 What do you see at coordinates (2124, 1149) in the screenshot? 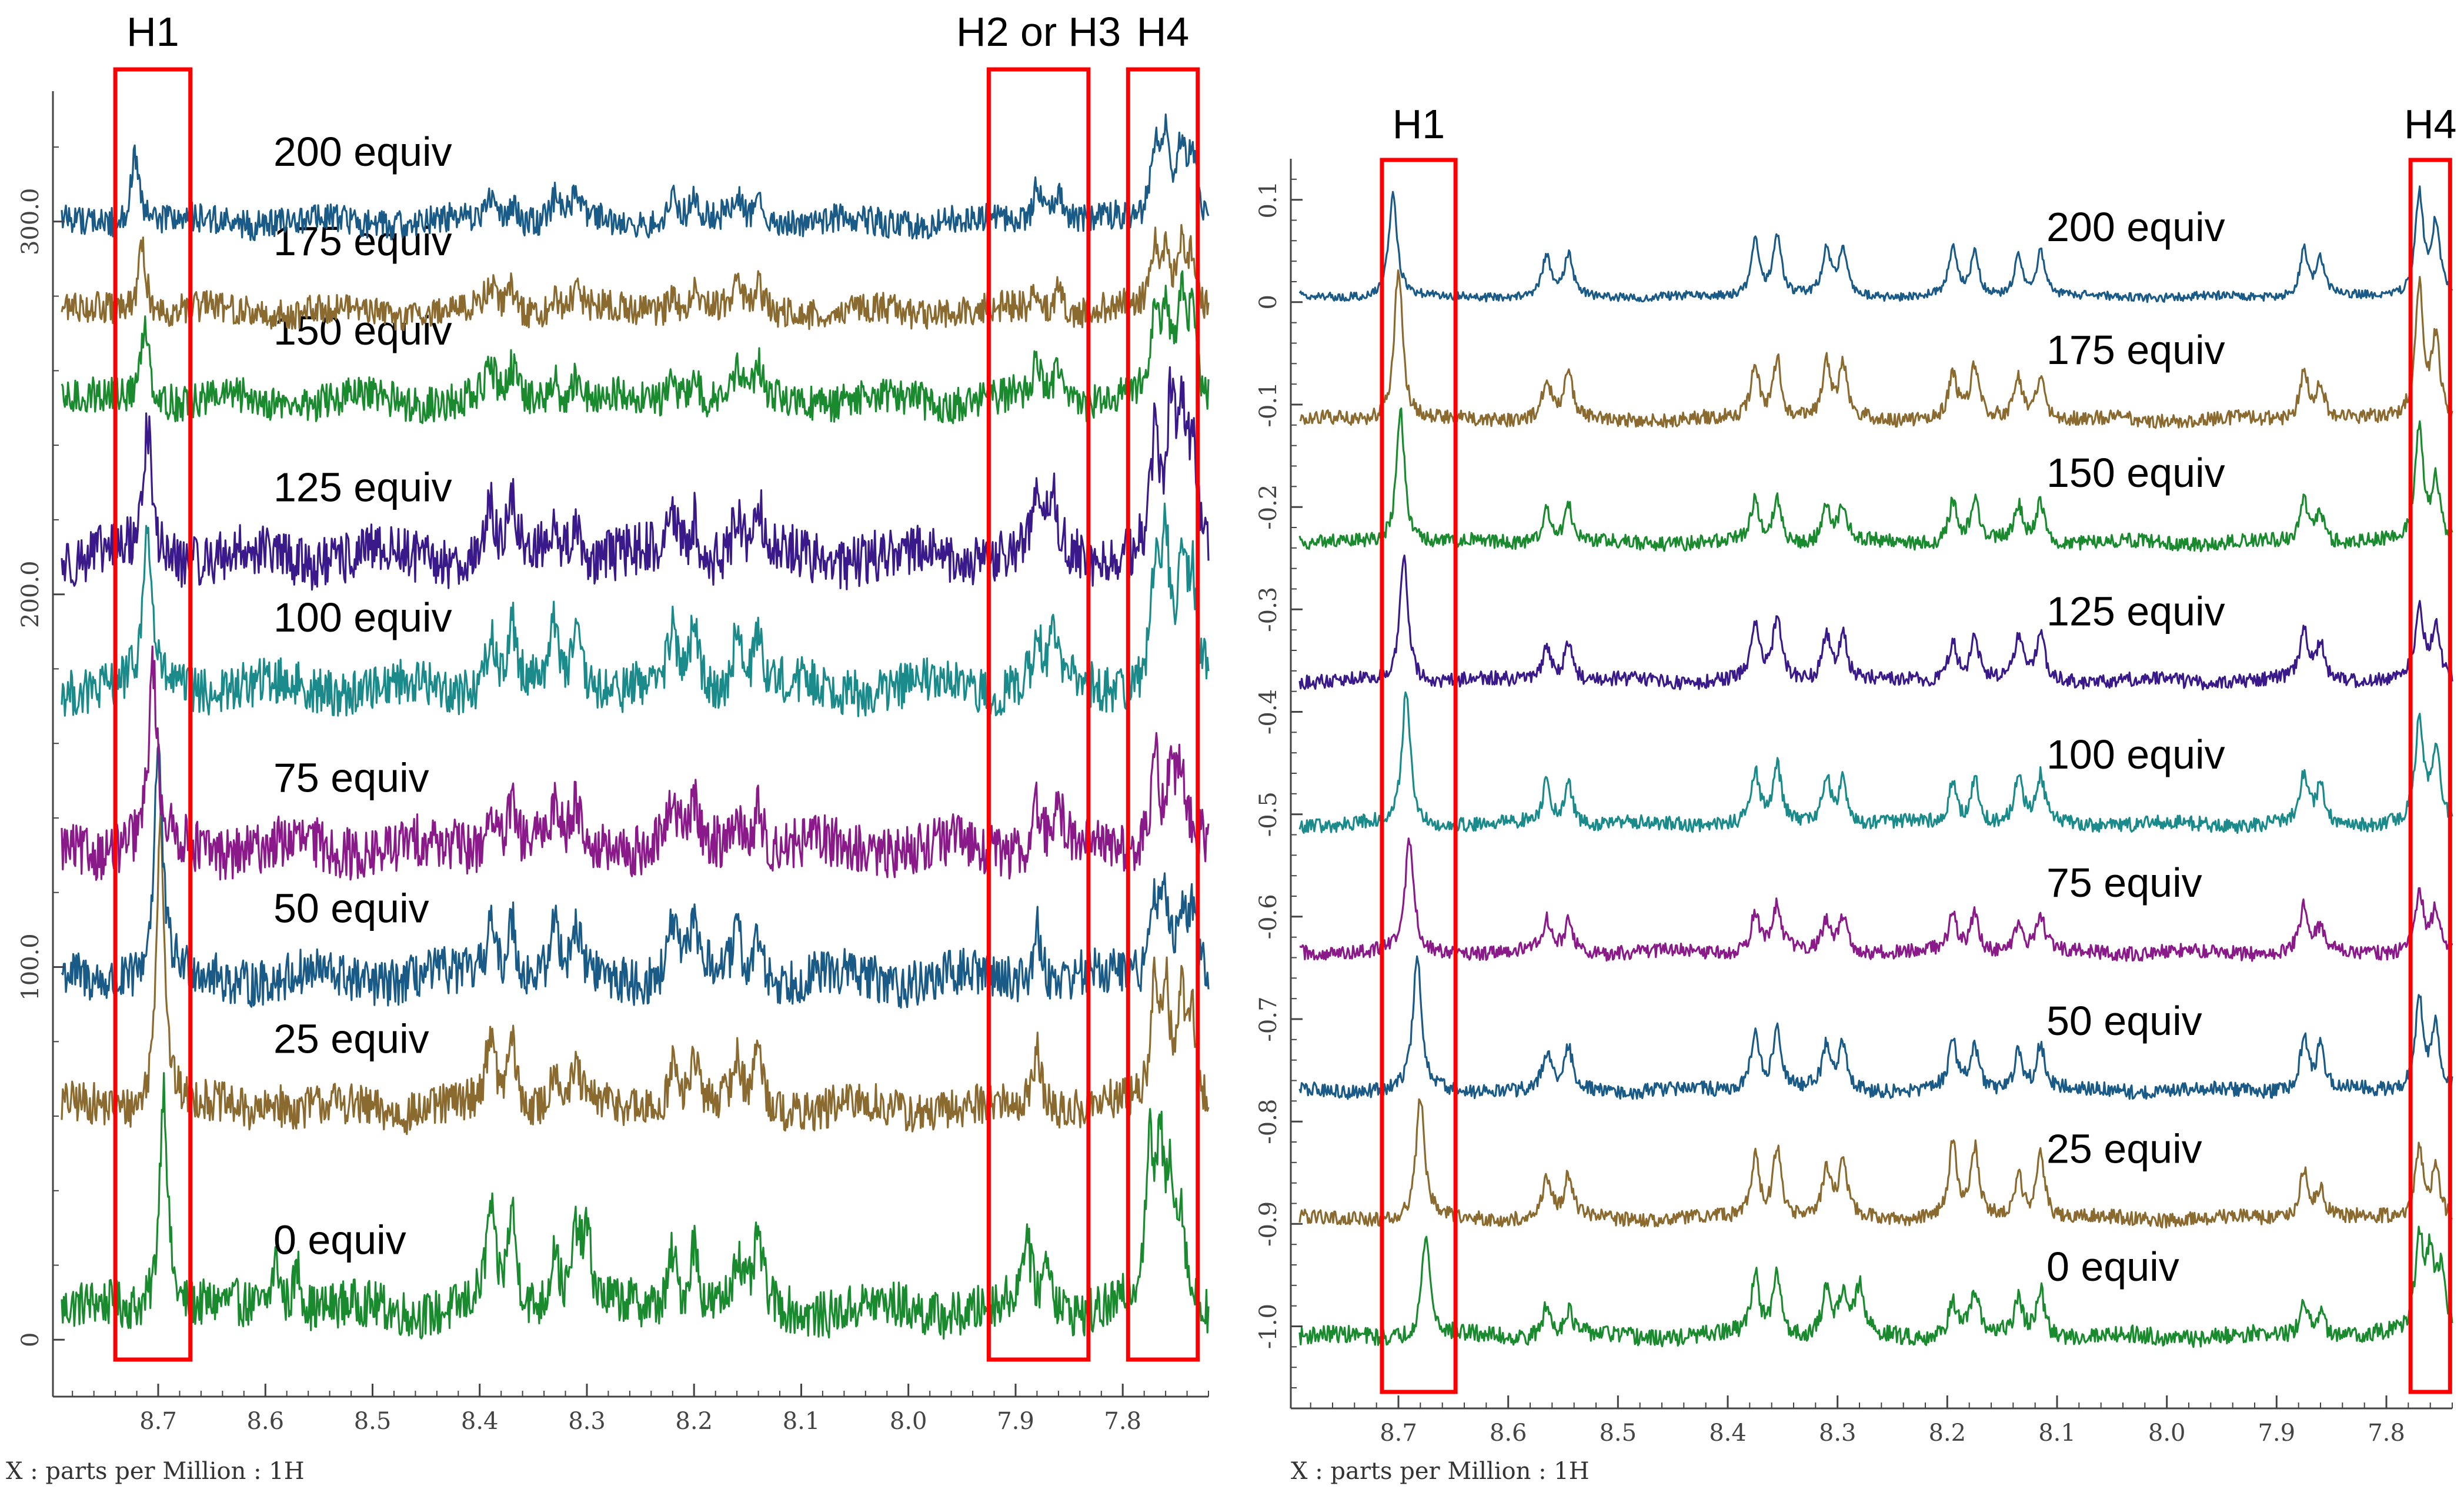
I see `right-series-label: 25 equiv` at bounding box center [2124, 1149].